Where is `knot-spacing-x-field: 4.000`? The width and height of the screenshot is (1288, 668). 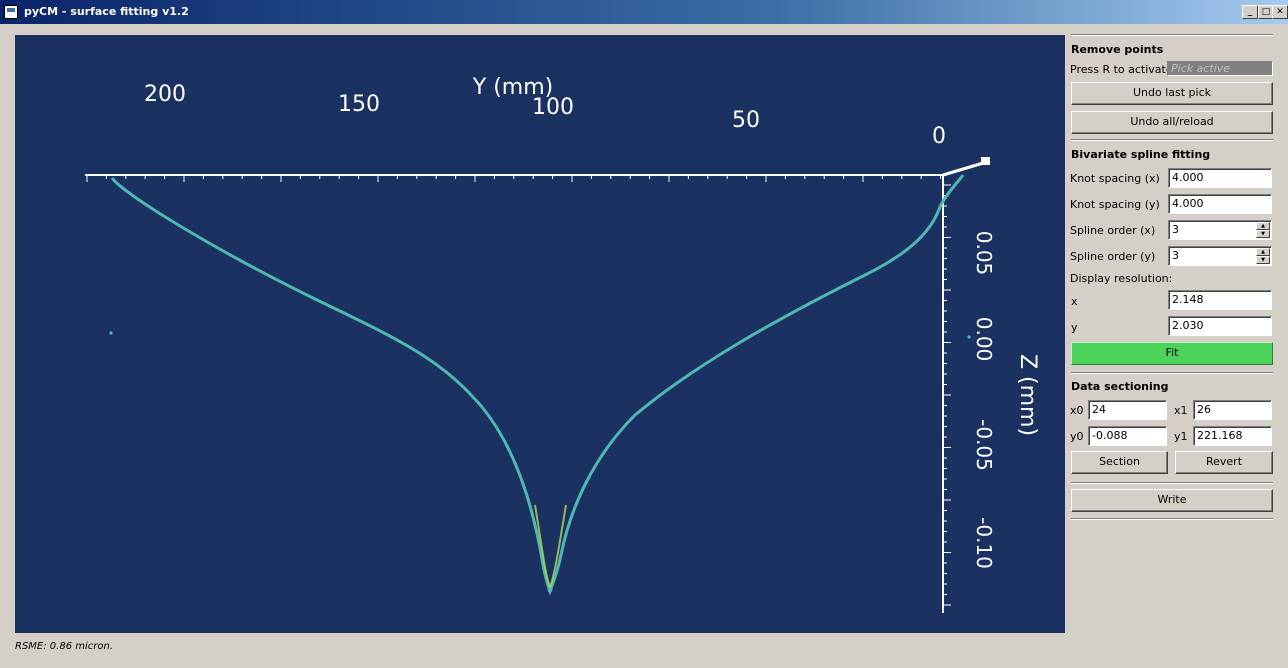
knot-spacing-x-field: 4.000 is located at coordinates (1220, 178).